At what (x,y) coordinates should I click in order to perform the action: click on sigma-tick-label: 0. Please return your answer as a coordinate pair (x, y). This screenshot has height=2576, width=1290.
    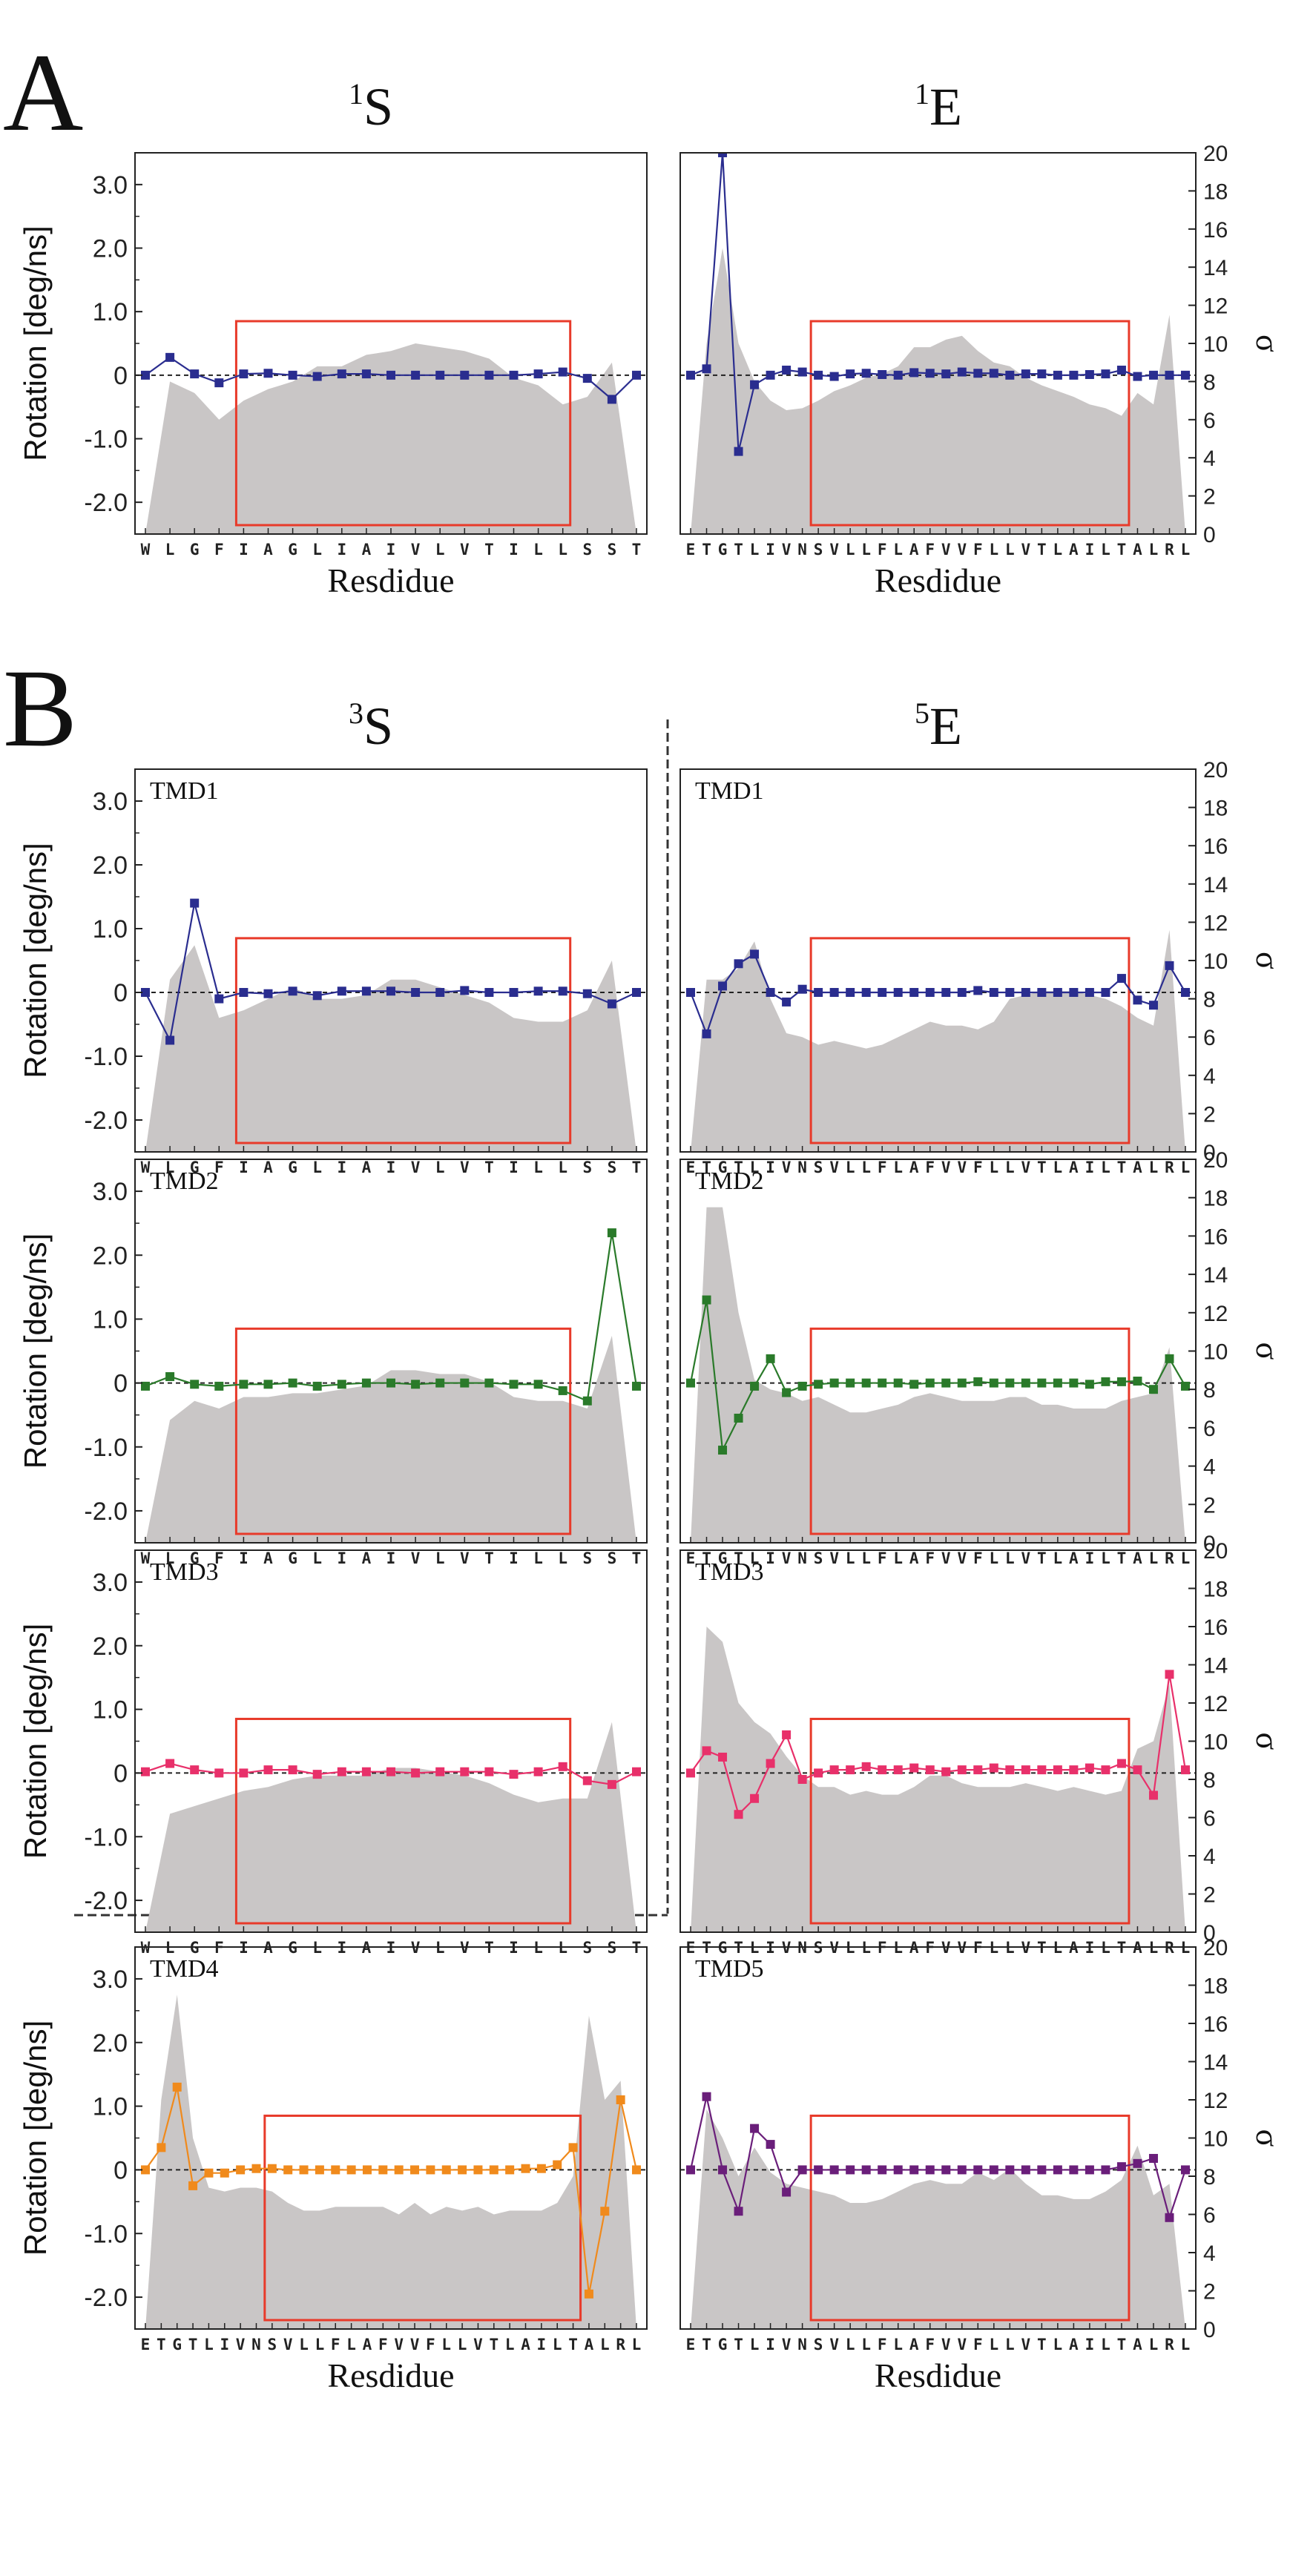
    Looking at the image, I should click on (1209, 1153).